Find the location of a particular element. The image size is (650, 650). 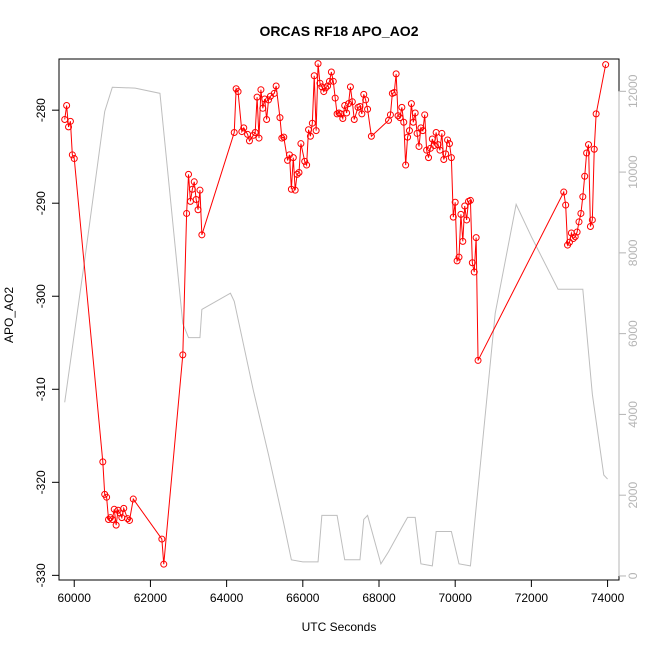

y-axis-label: APO_AO2 is located at coordinates (9, 315).